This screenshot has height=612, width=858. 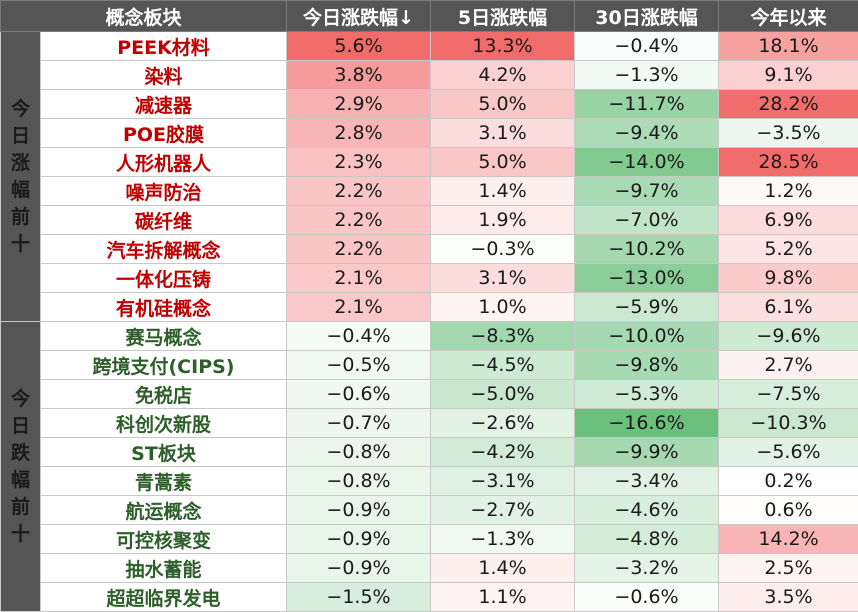 I want to click on thirty-day-change-cell: −9.4%, so click(x=647, y=133).